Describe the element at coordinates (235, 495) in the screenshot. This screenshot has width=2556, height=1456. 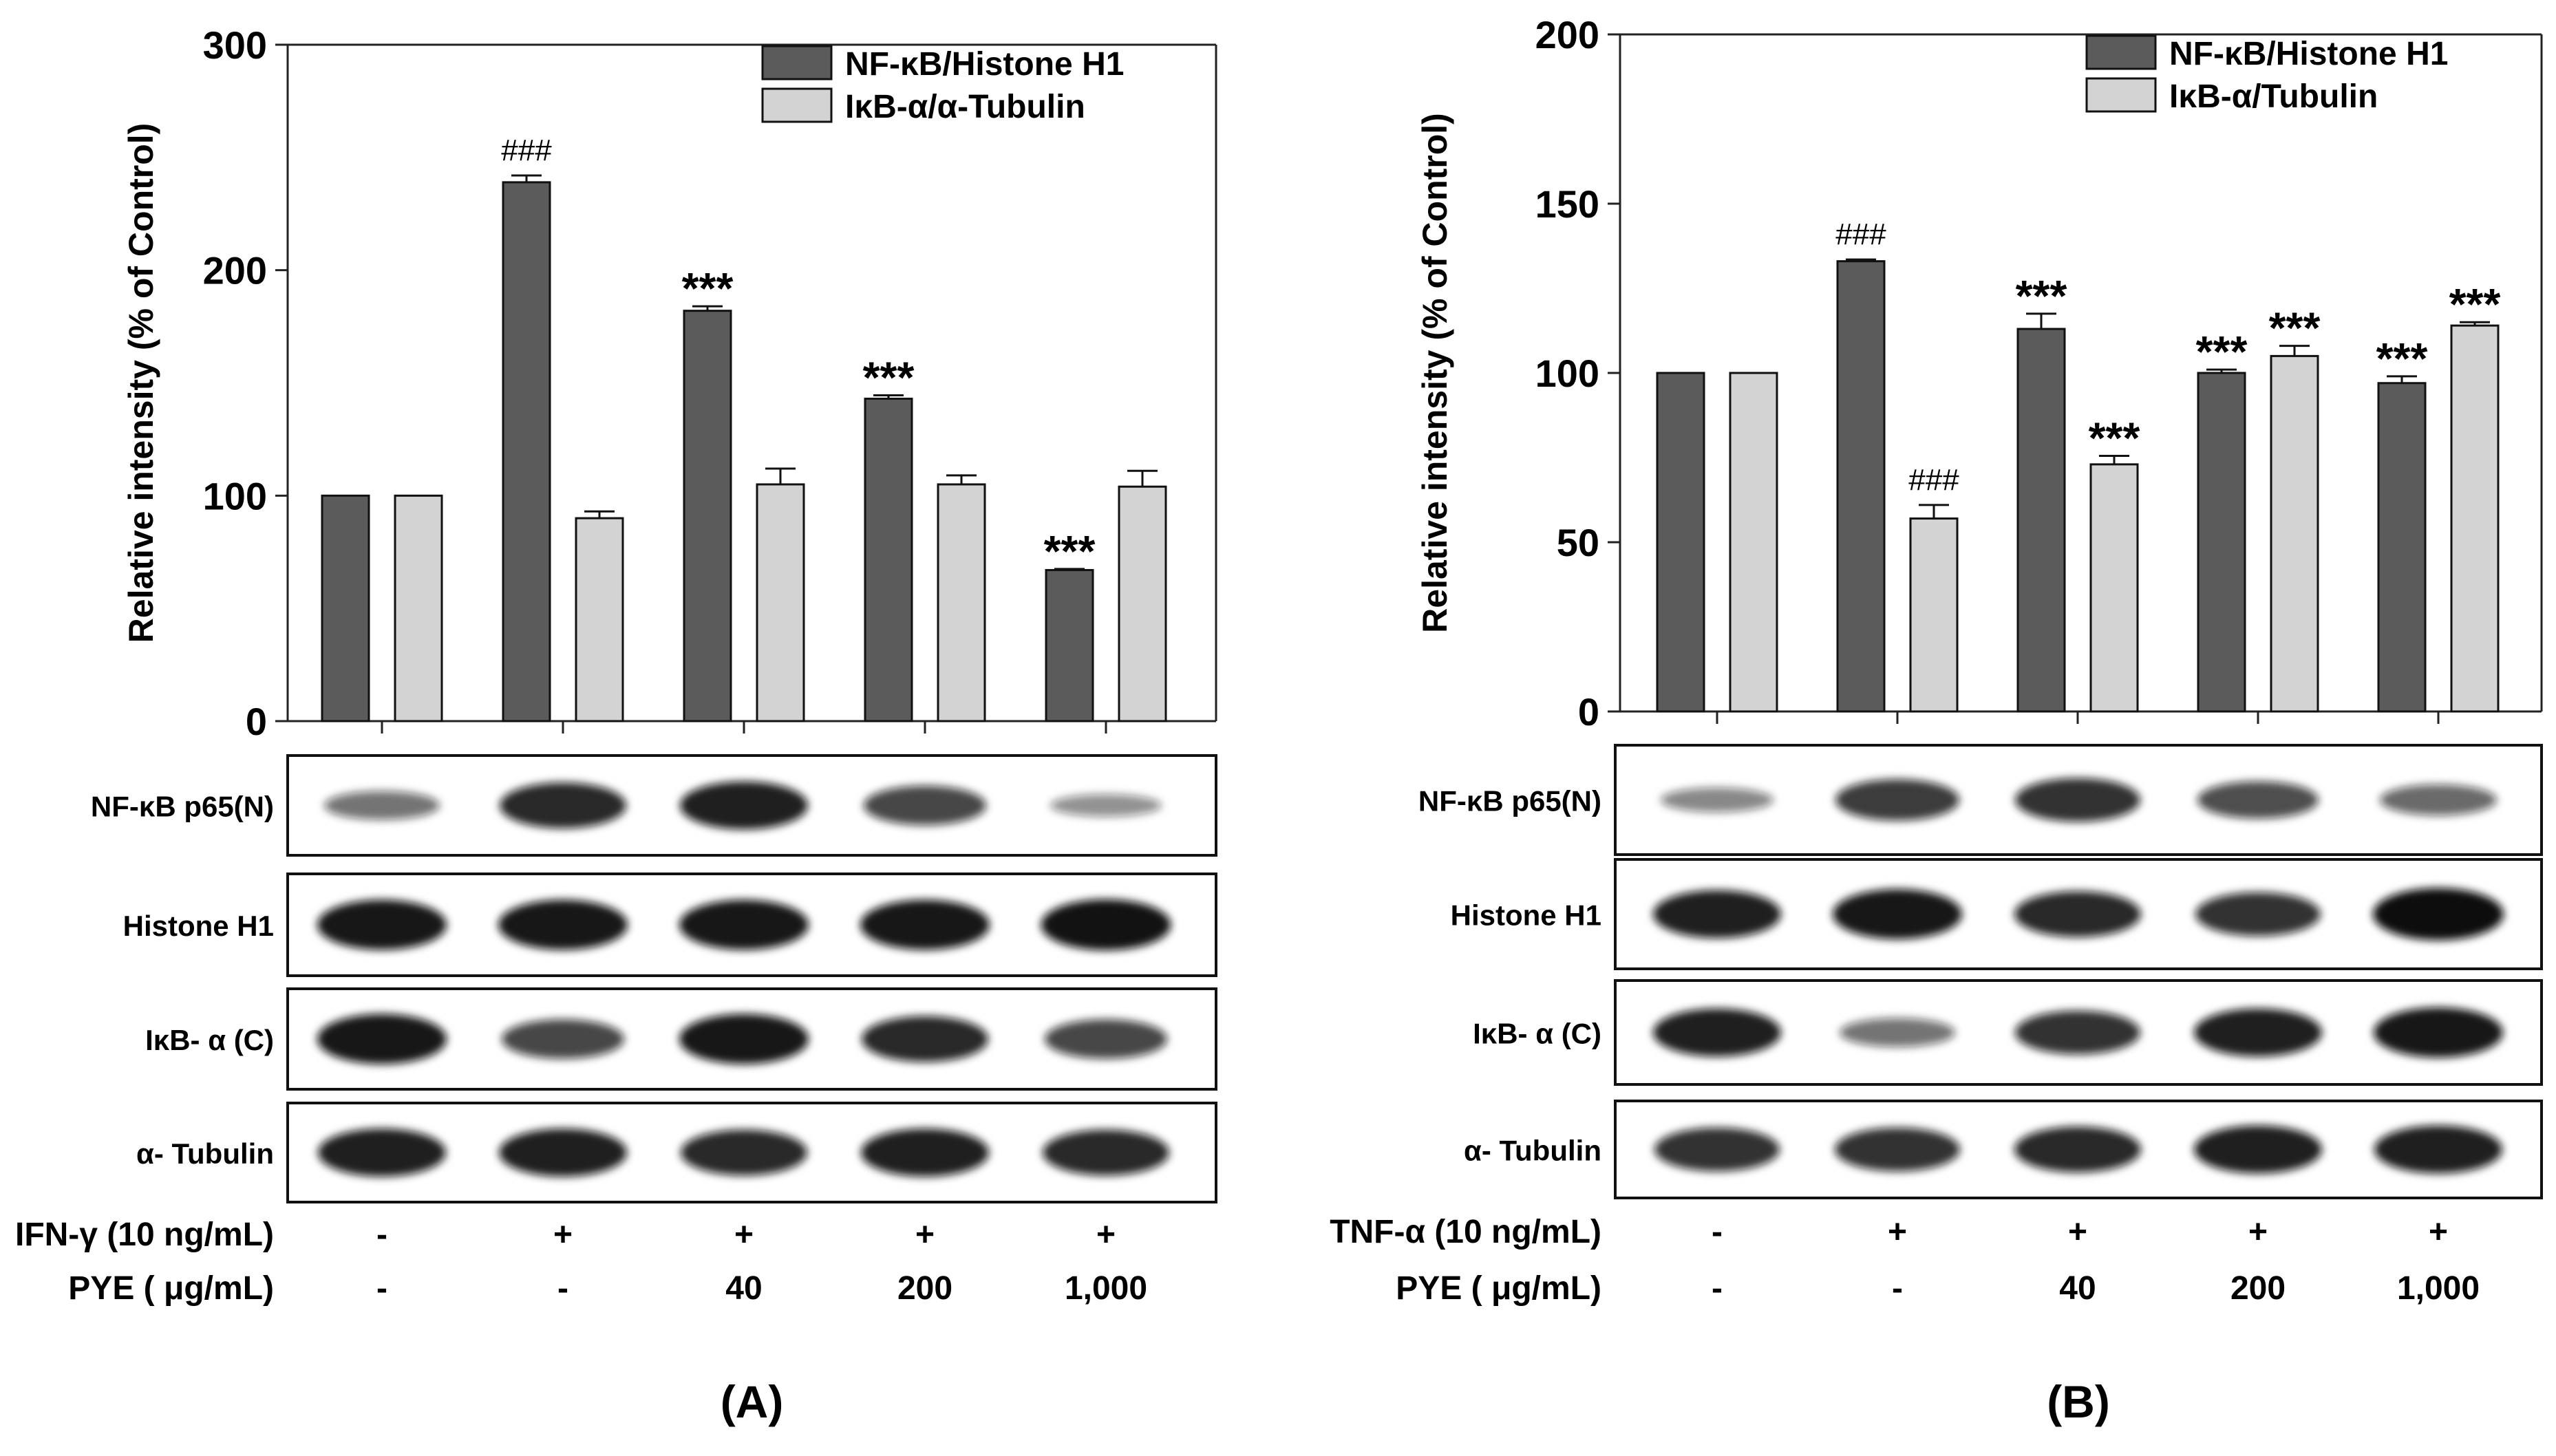
I see `panel-a-y-tick-label: 100` at that location.